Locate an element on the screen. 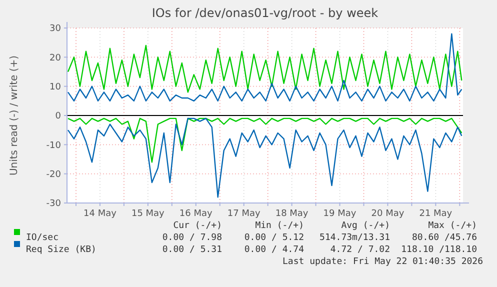  text: Cur (-/+) is located at coordinates (197, 226).